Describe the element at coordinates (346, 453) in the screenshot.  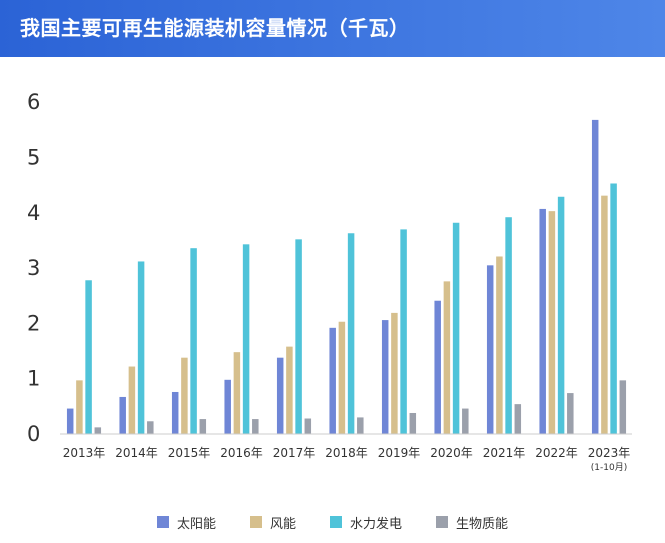
I see `x-tick-label: 2018年` at that location.